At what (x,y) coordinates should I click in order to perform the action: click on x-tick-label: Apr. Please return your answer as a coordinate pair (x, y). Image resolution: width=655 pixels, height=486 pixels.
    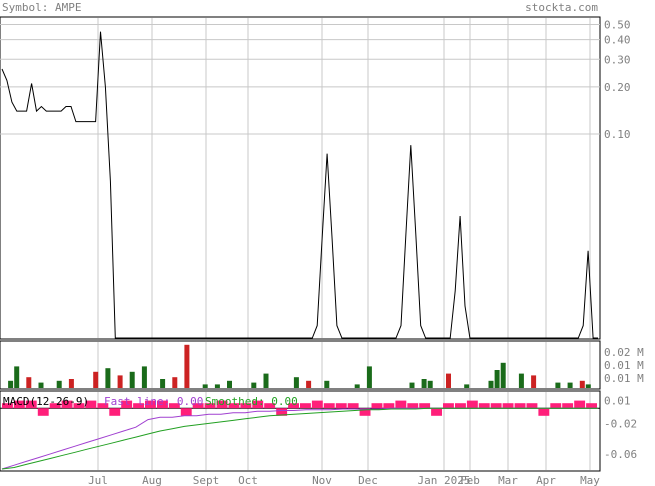
    Looking at the image, I should click on (546, 480).